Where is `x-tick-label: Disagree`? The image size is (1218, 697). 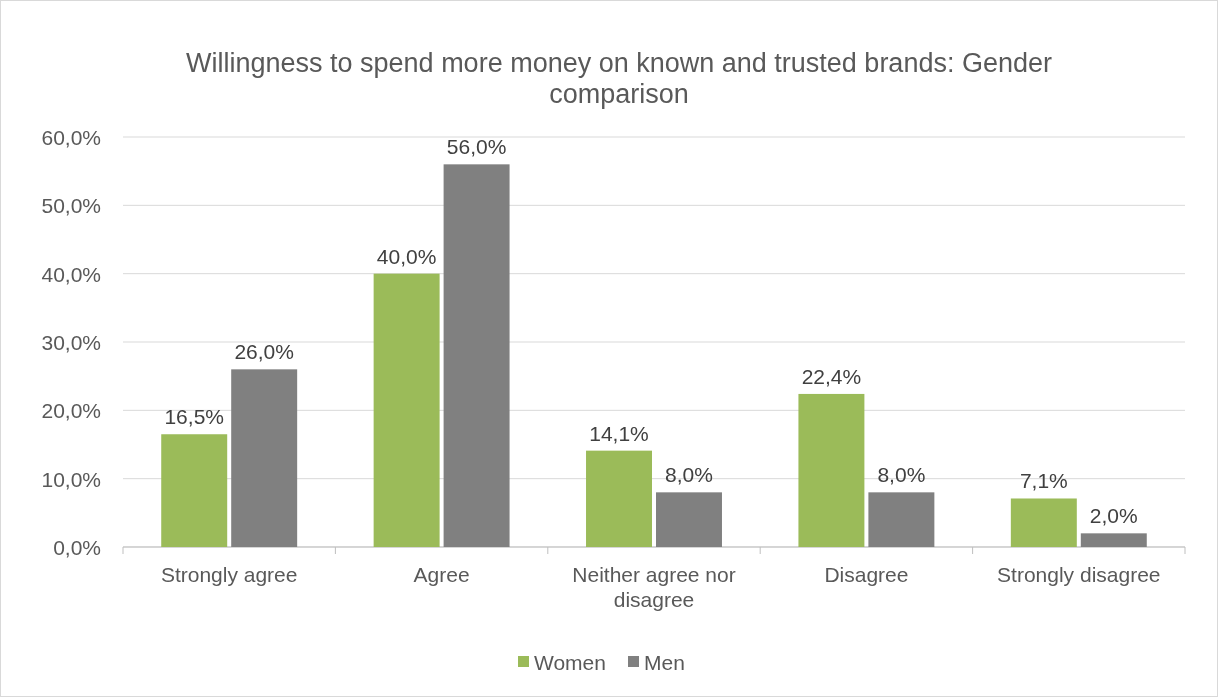 x-tick-label: Disagree is located at coordinates (866, 574).